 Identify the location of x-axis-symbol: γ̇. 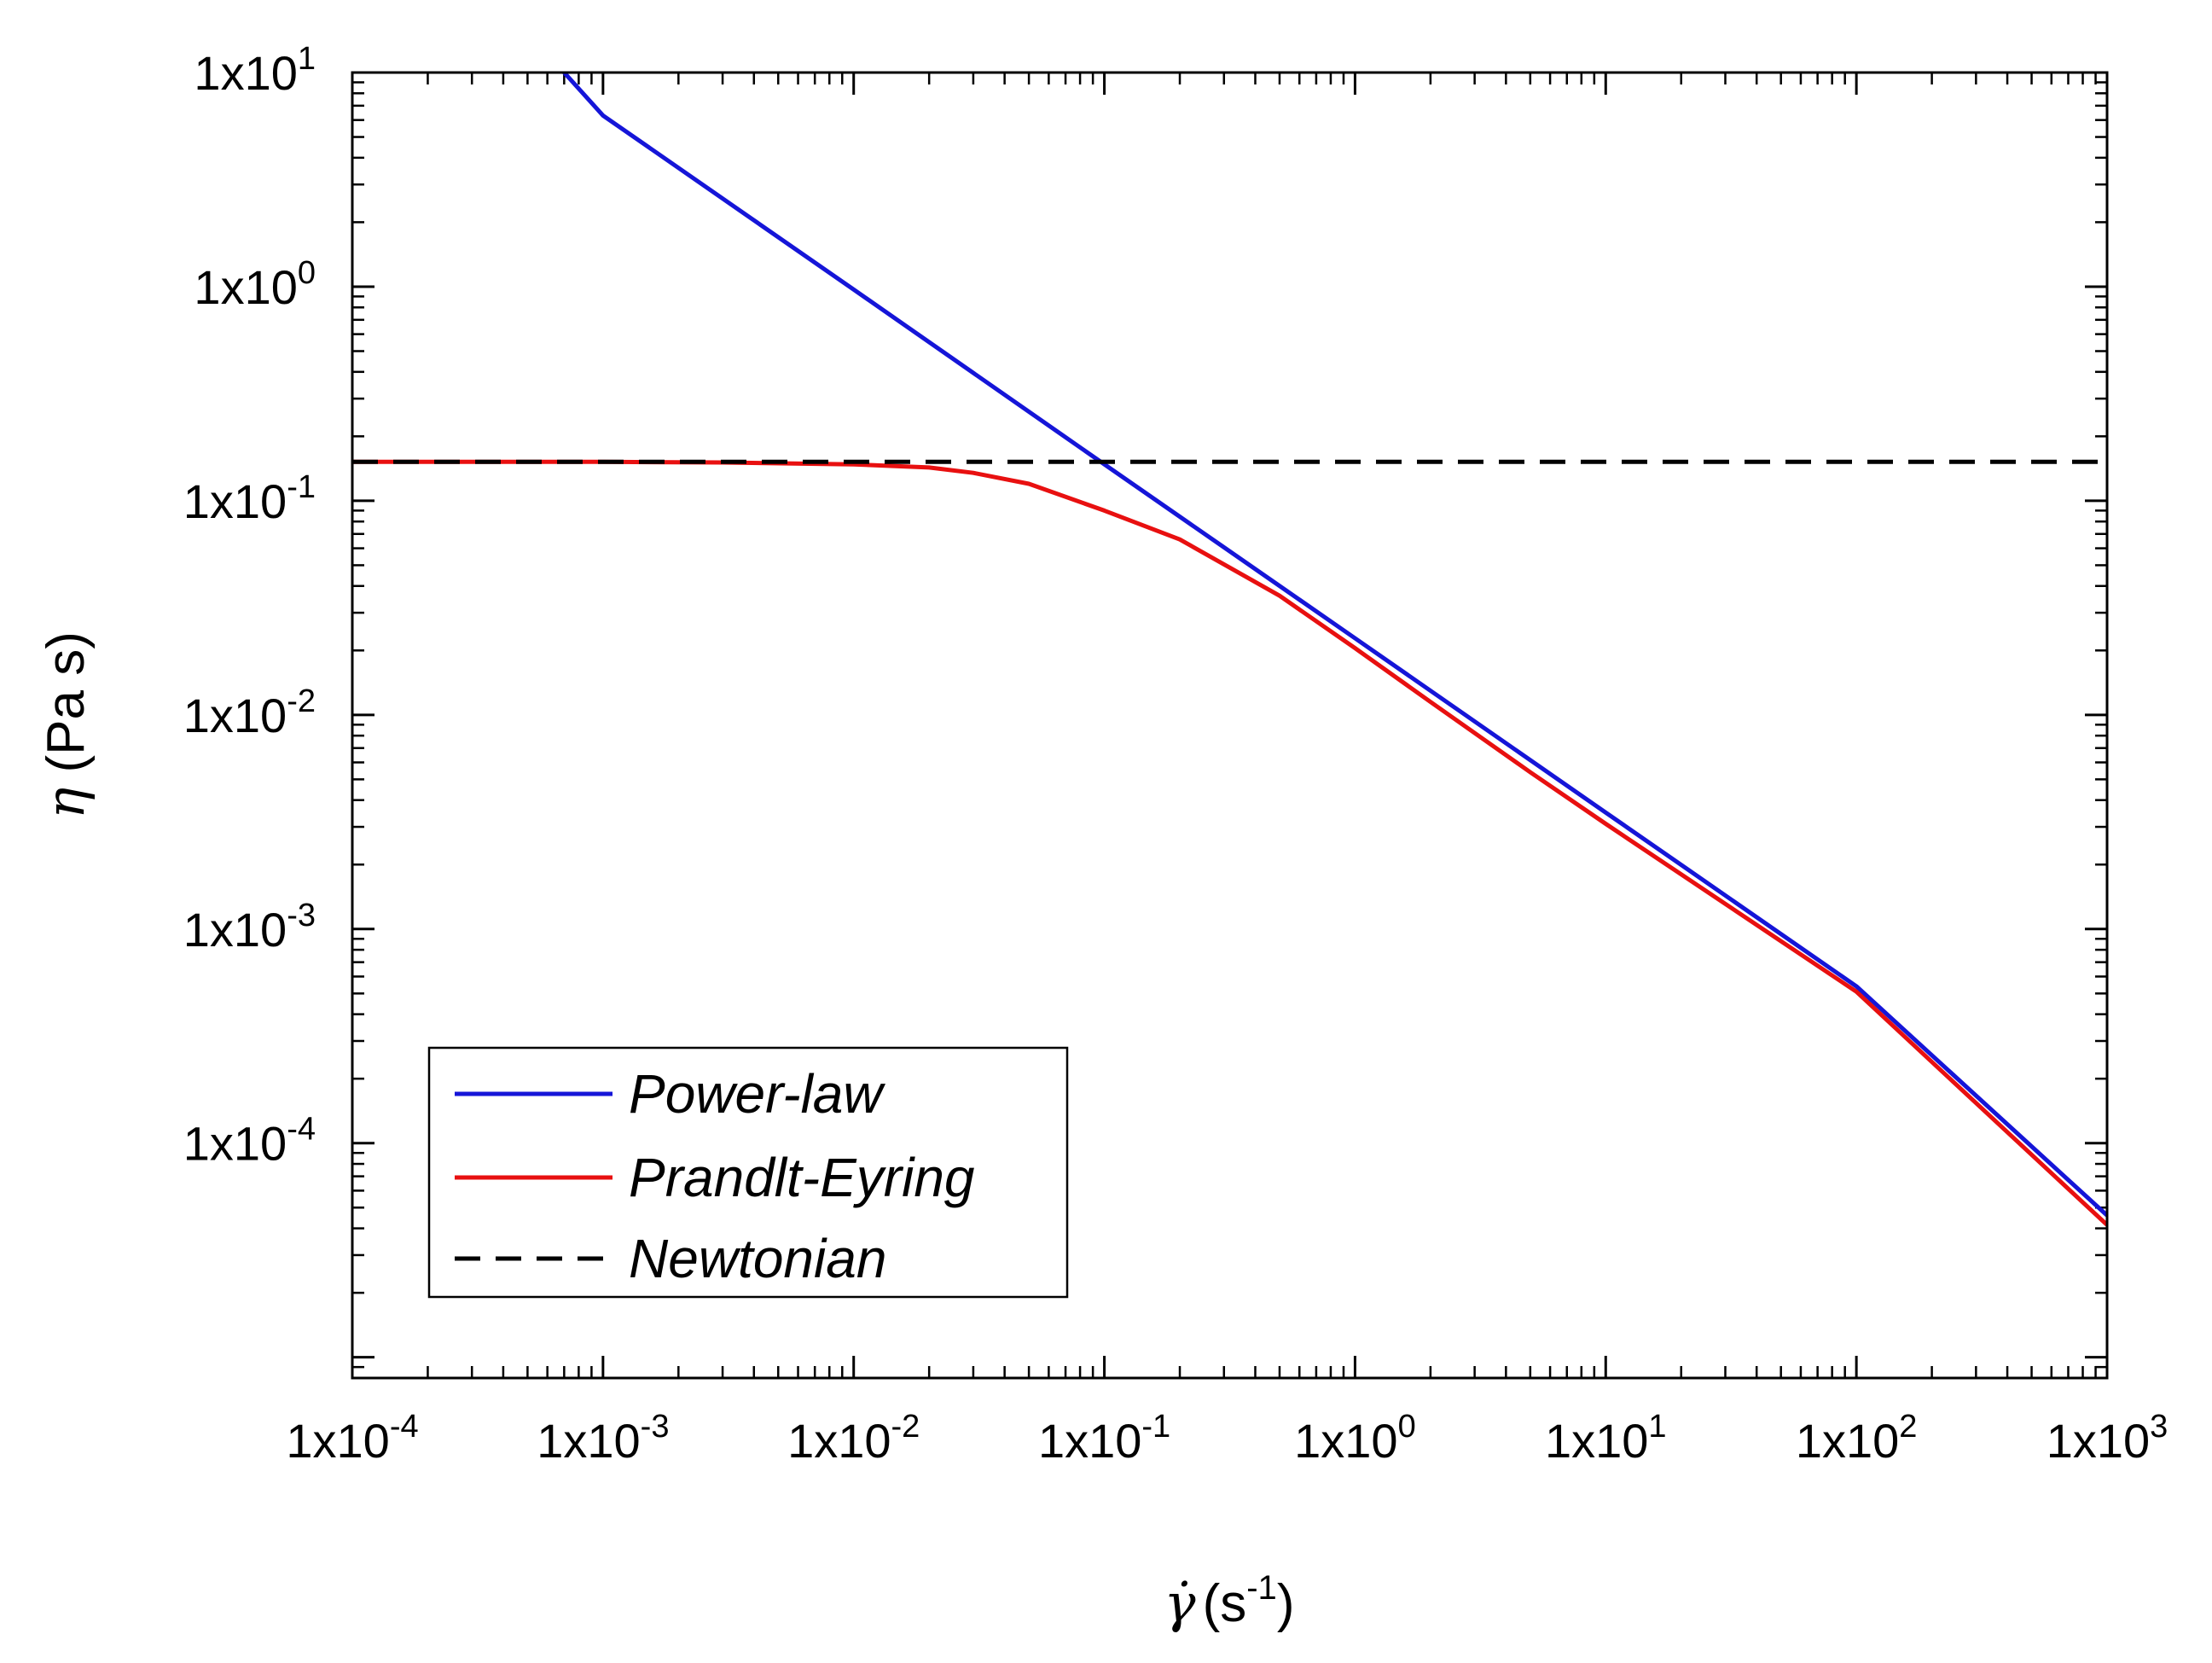
(1180, 1603).